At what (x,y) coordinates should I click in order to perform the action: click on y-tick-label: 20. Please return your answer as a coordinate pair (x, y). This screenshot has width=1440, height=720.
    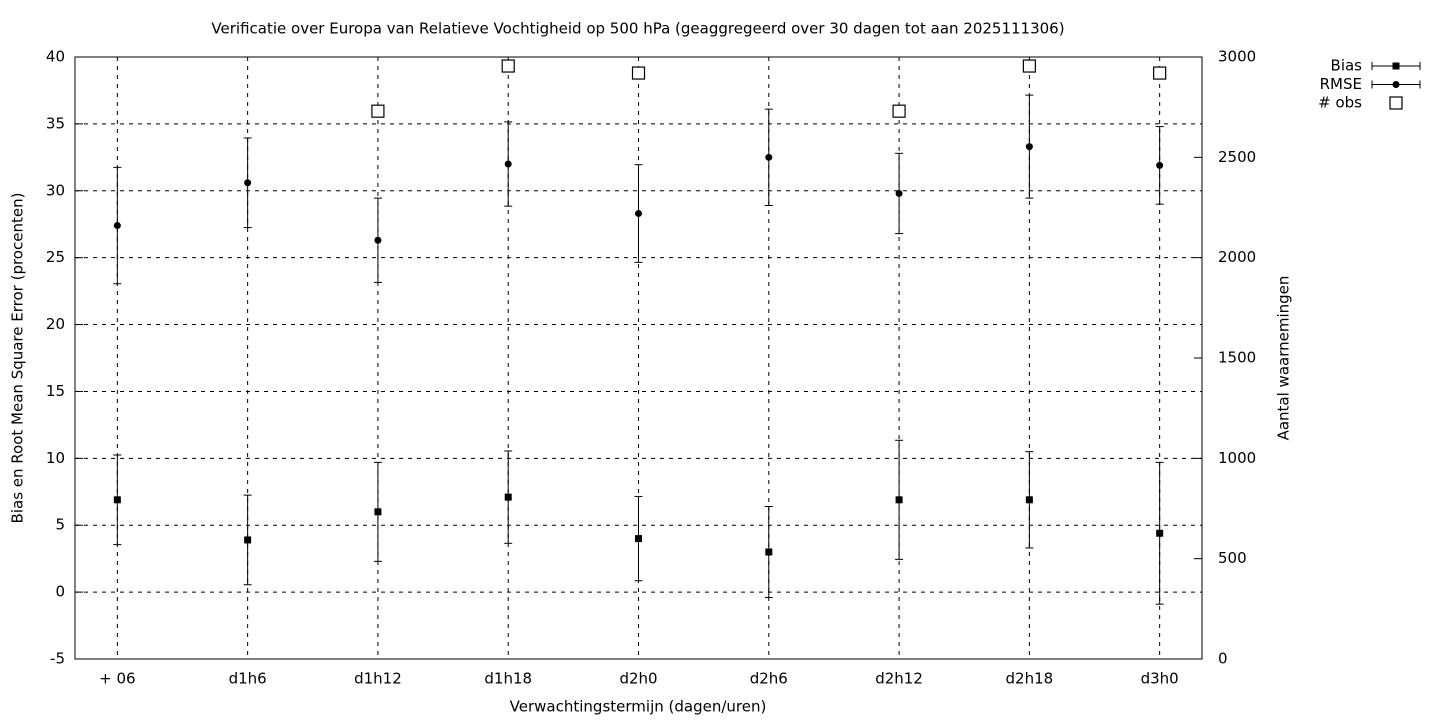
    Looking at the image, I should click on (55, 324).